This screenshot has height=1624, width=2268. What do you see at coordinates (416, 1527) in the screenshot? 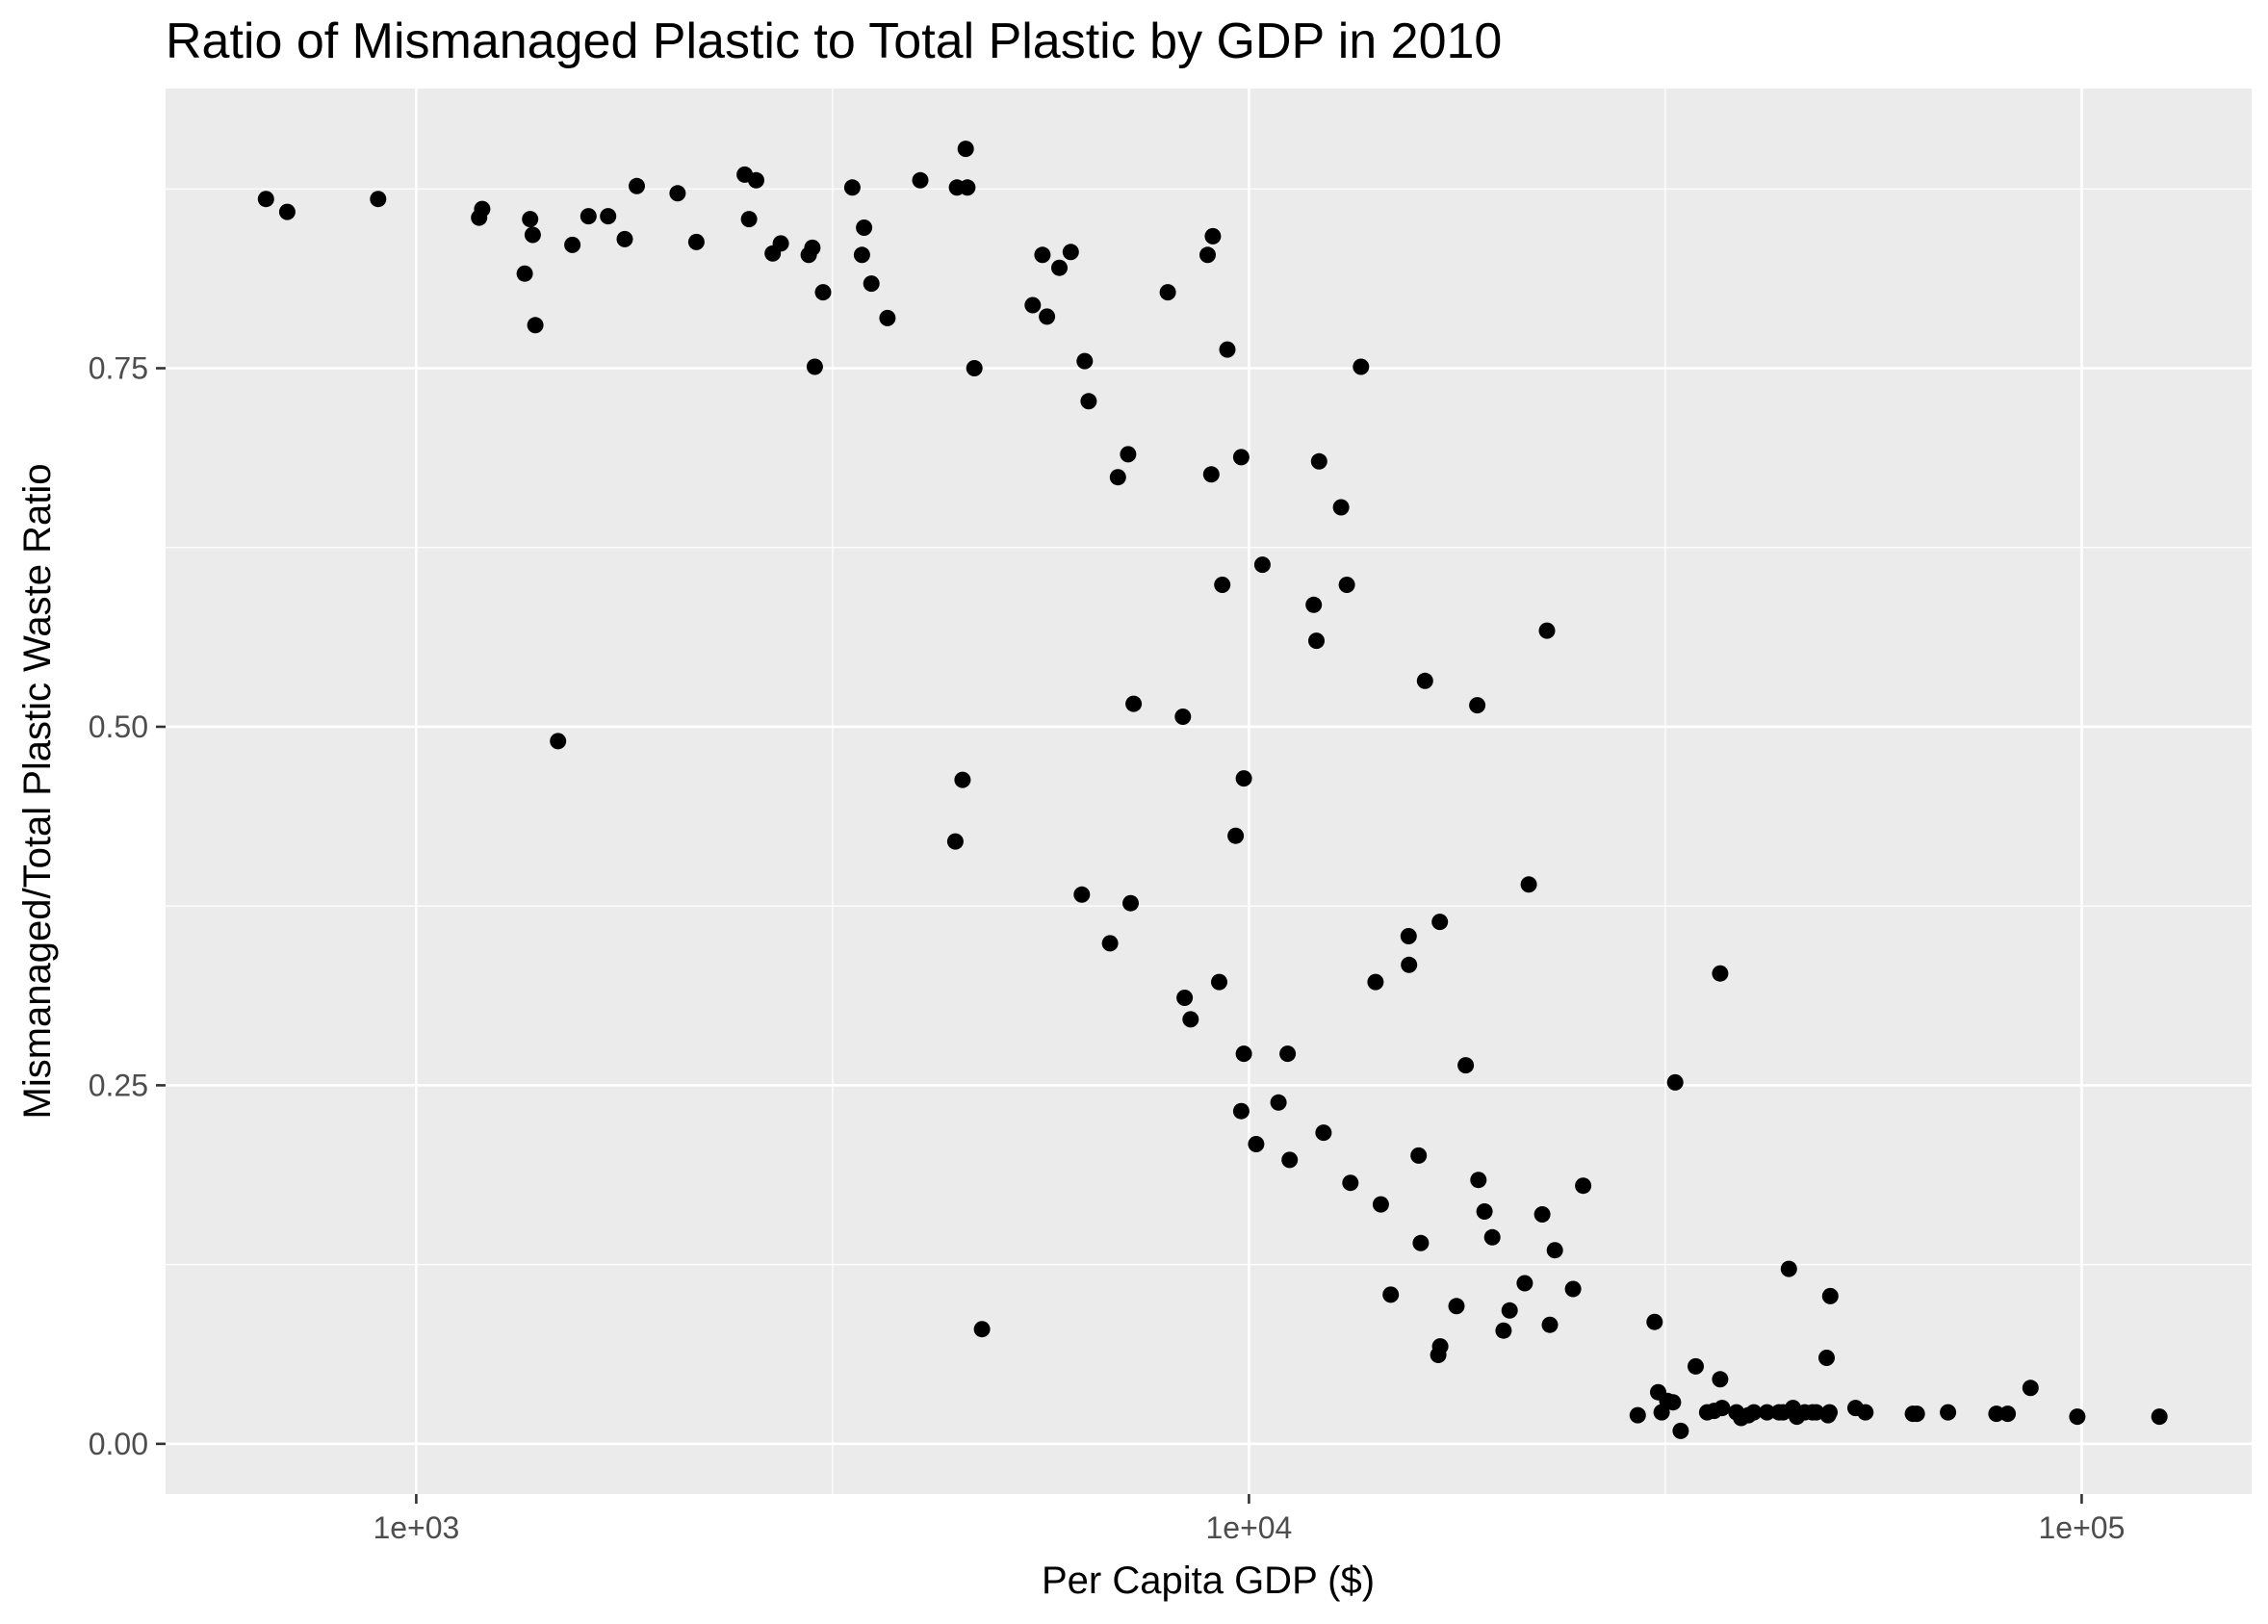
I see `x-tick-label: 1e+03` at bounding box center [416, 1527].